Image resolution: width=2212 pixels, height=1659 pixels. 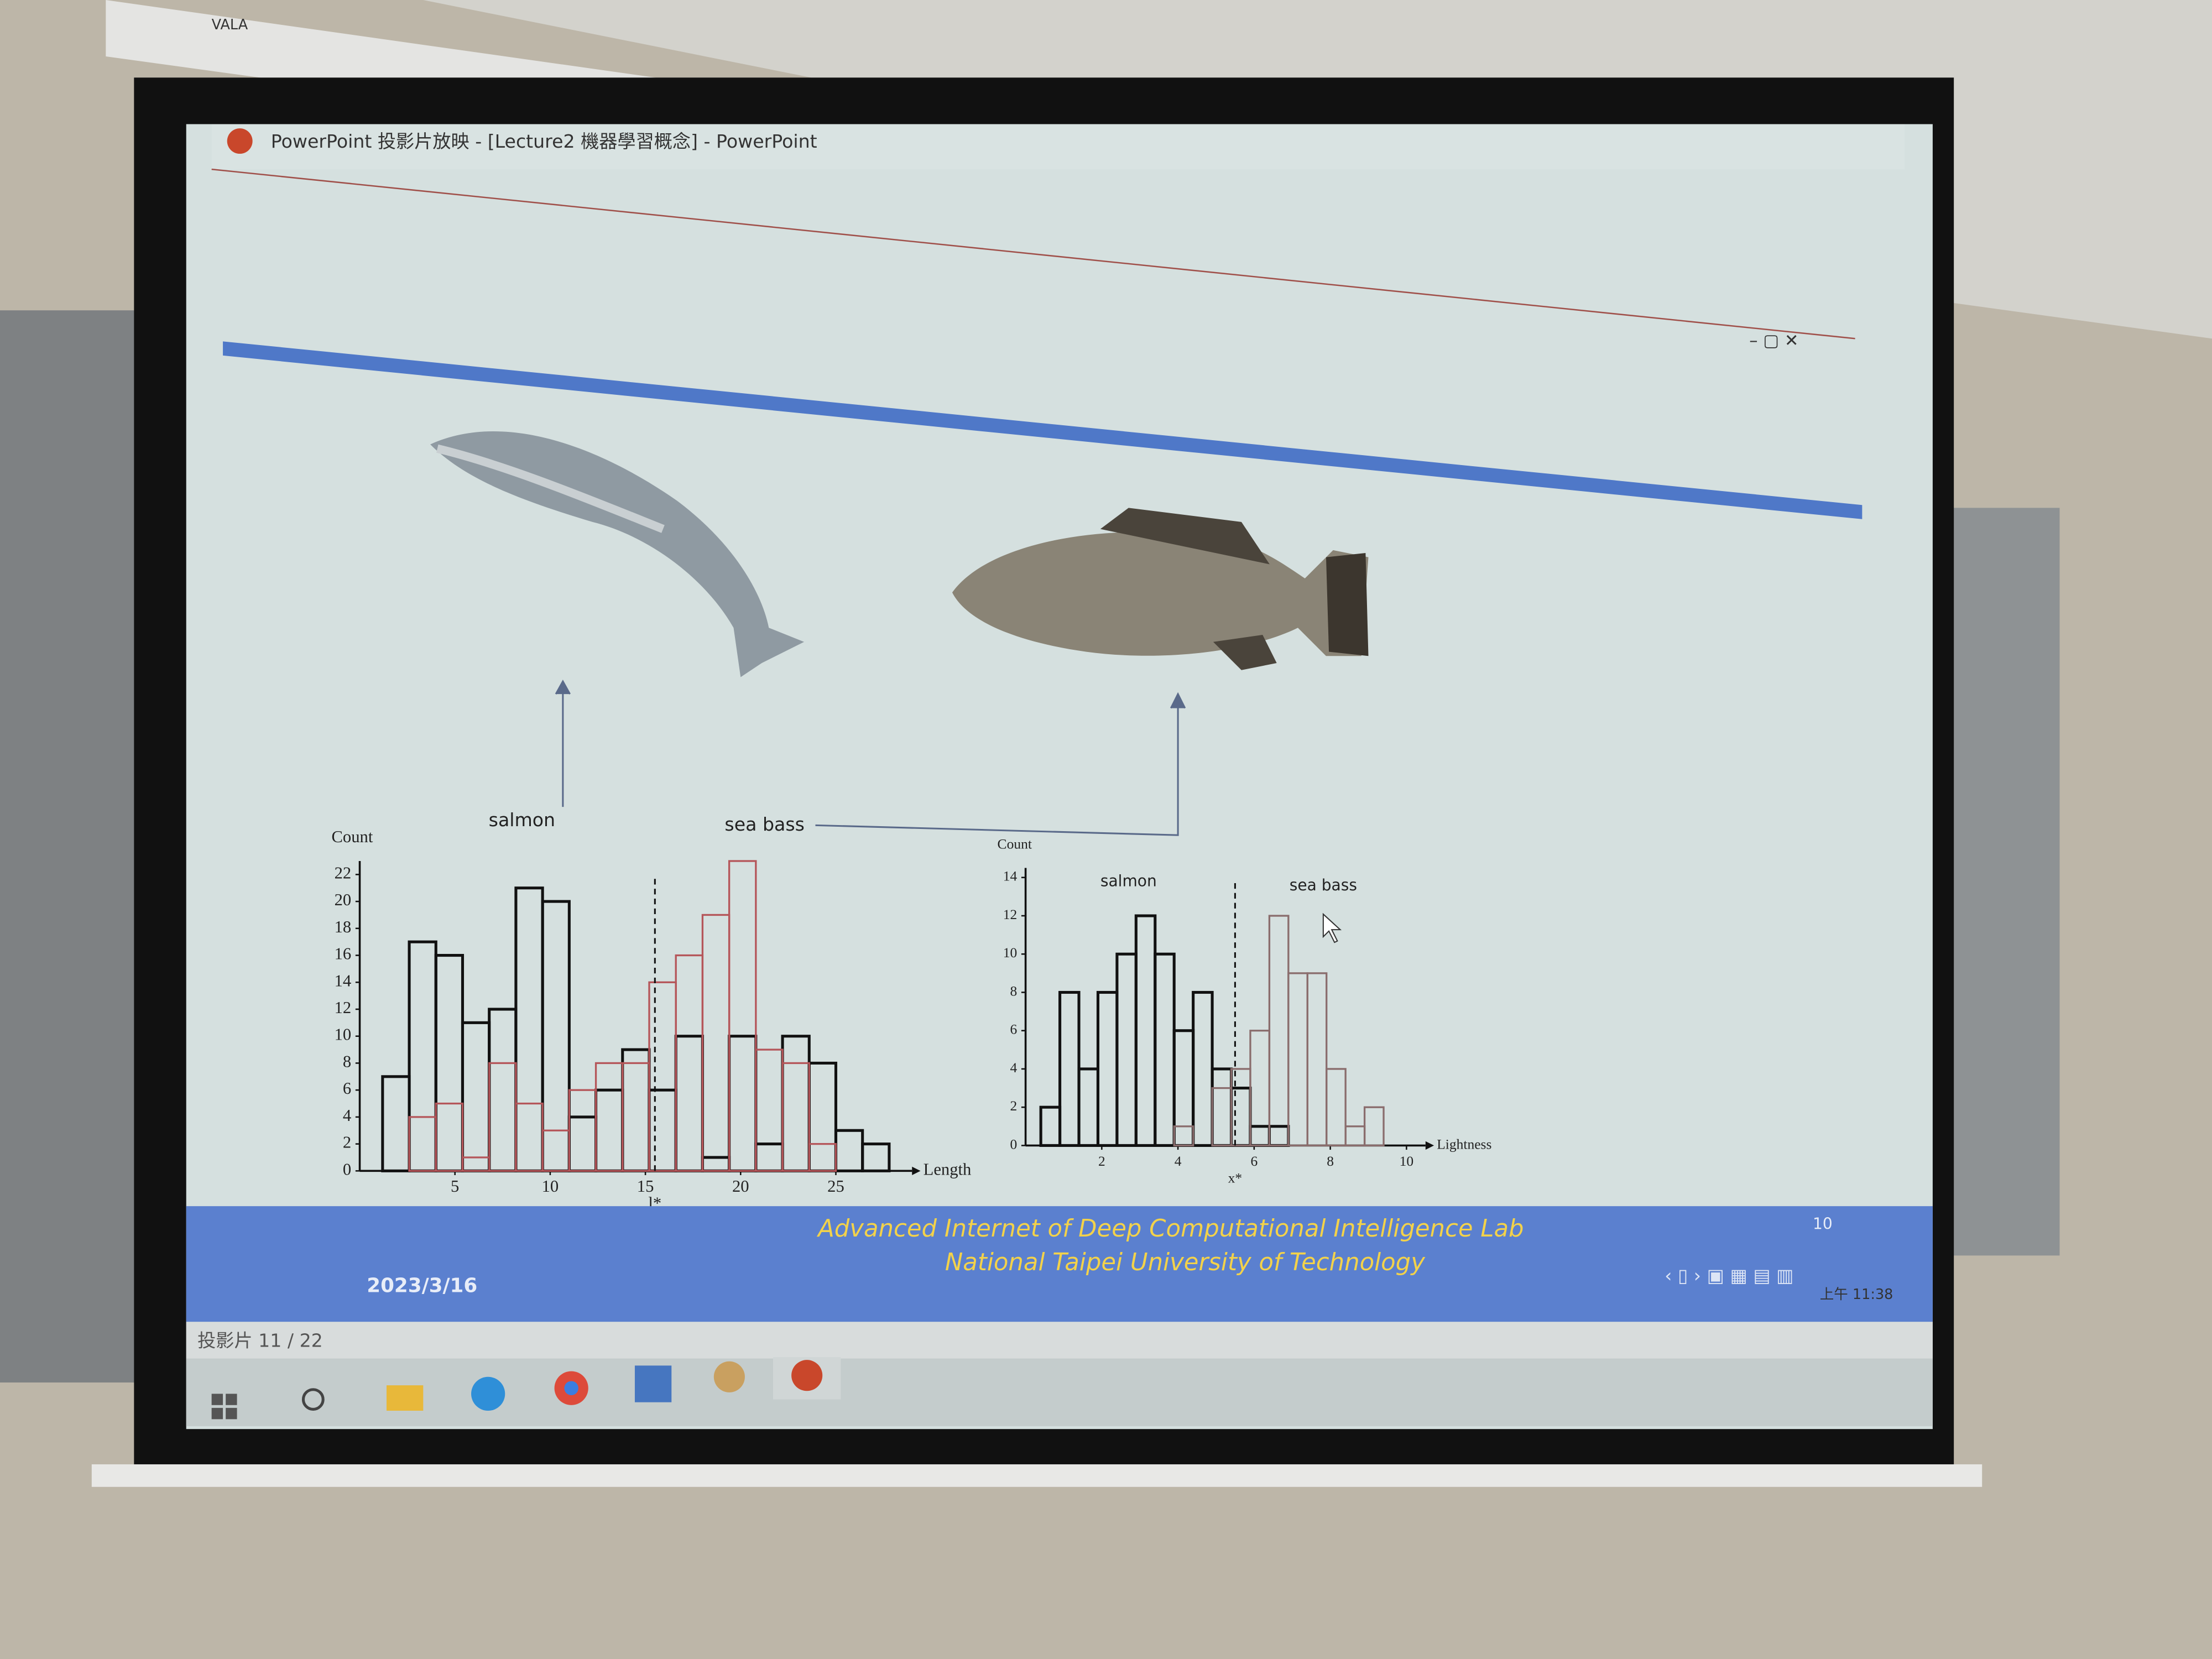 What do you see at coordinates (344, 900) in the screenshot?
I see `y-tick-label: 20` at bounding box center [344, 900].